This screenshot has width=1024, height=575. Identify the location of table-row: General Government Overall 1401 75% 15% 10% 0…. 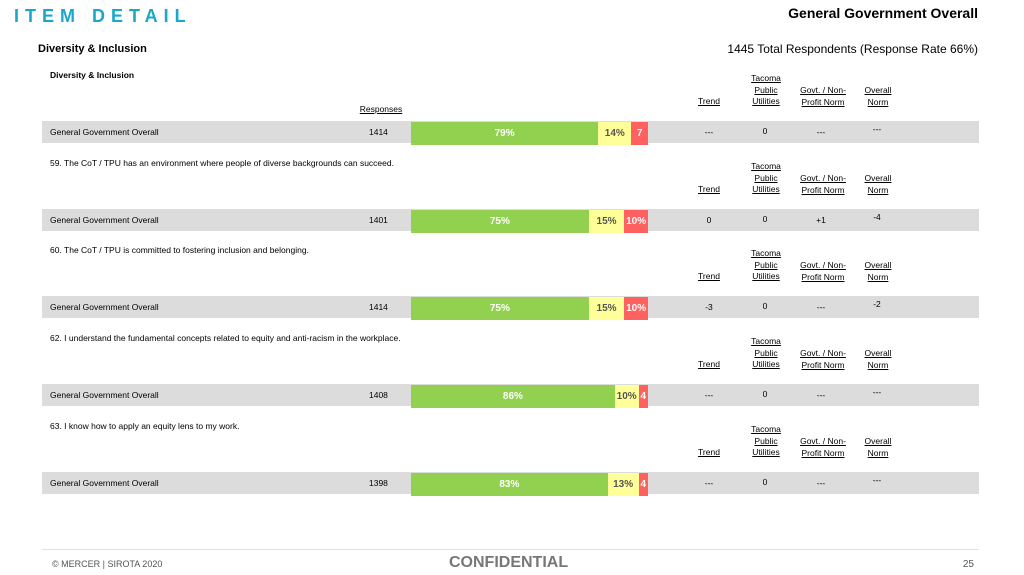
(510, 221).